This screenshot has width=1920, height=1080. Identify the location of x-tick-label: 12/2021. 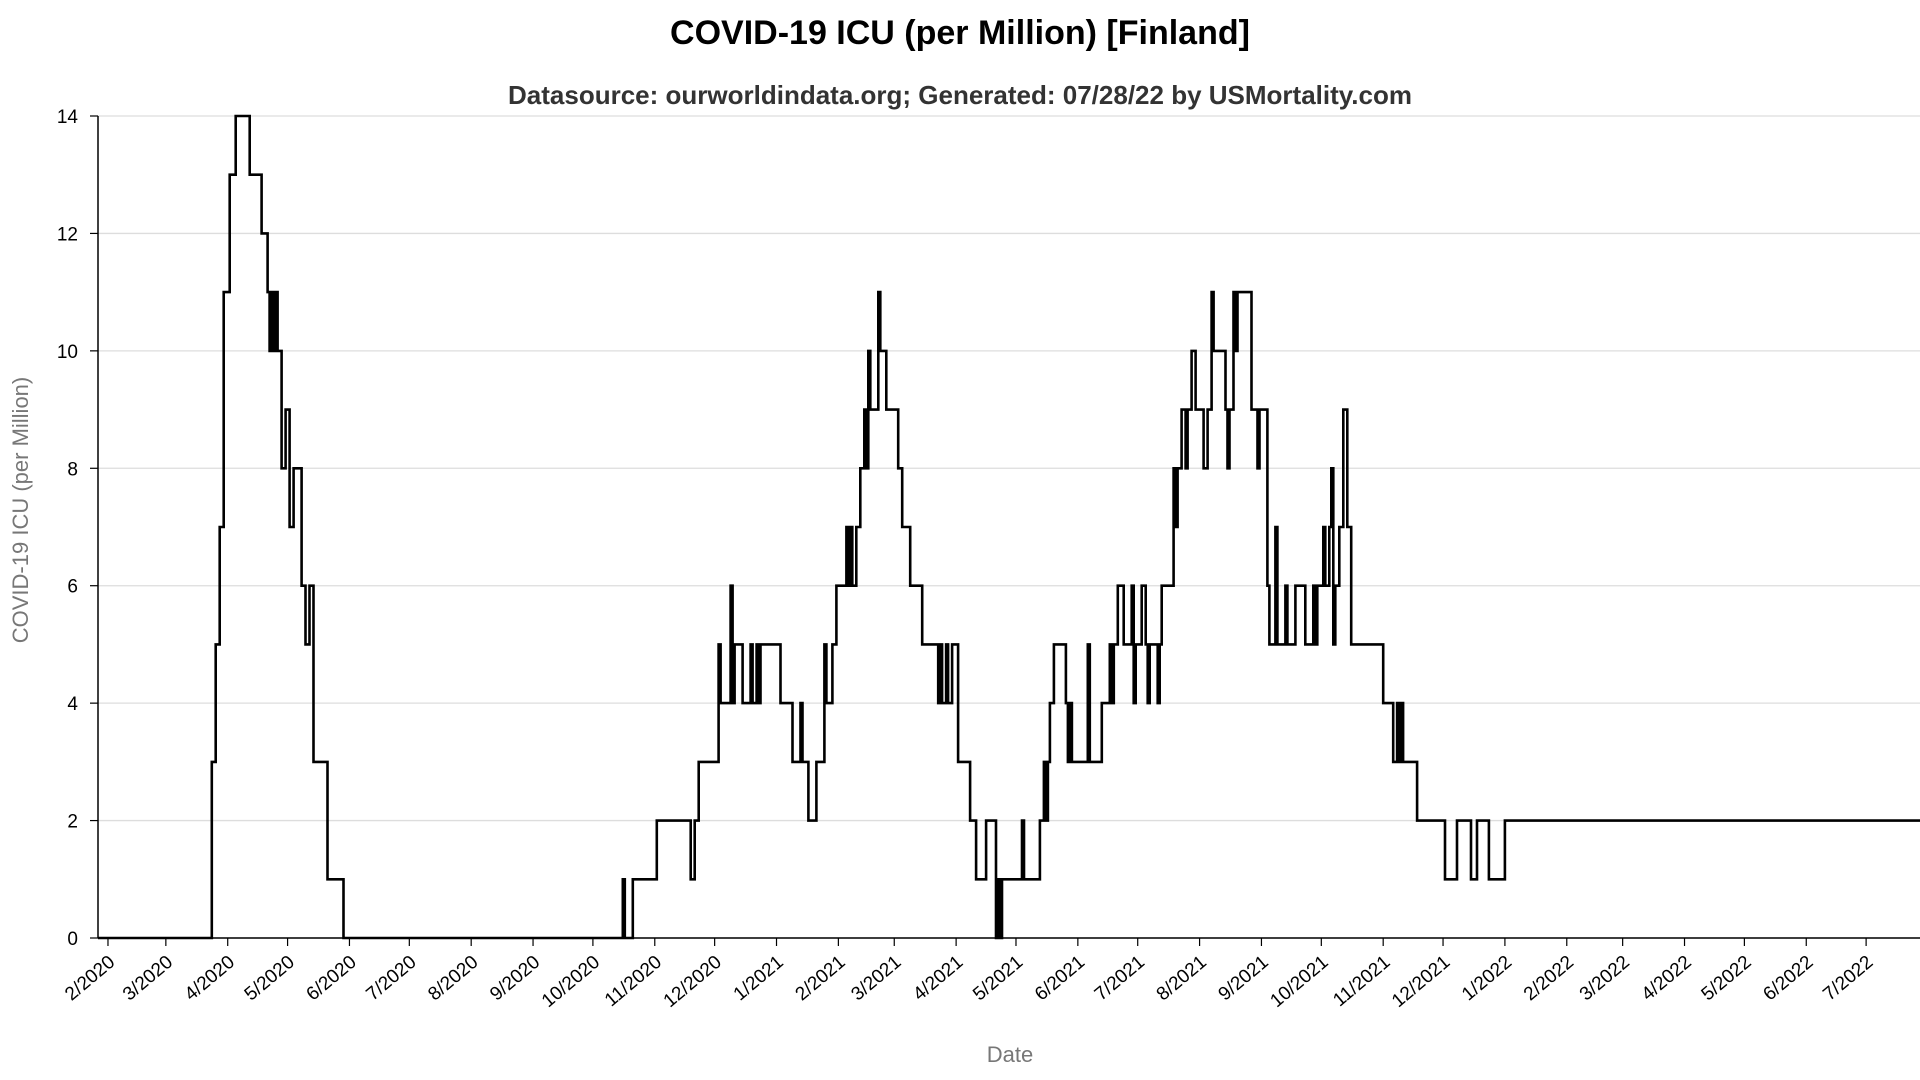
(1421, 982).